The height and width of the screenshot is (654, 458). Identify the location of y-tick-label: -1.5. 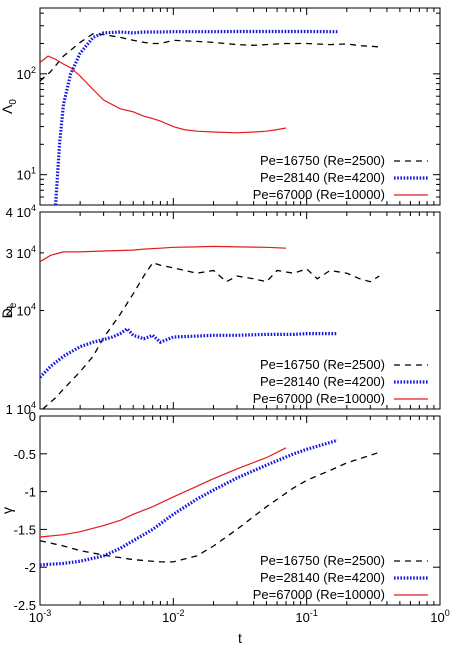
(25, 529).